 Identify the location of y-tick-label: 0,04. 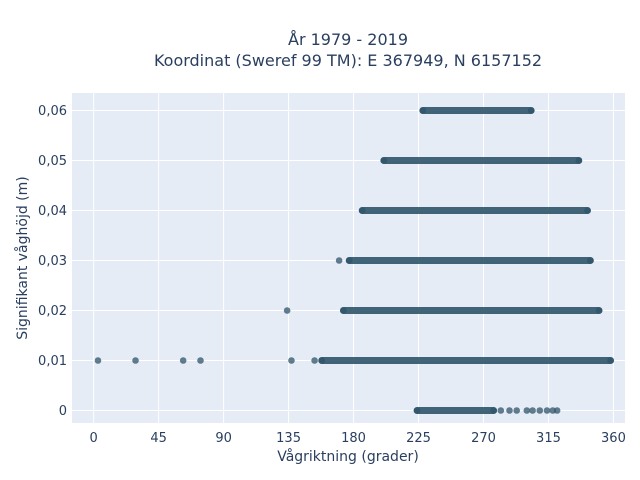
(52, 211).